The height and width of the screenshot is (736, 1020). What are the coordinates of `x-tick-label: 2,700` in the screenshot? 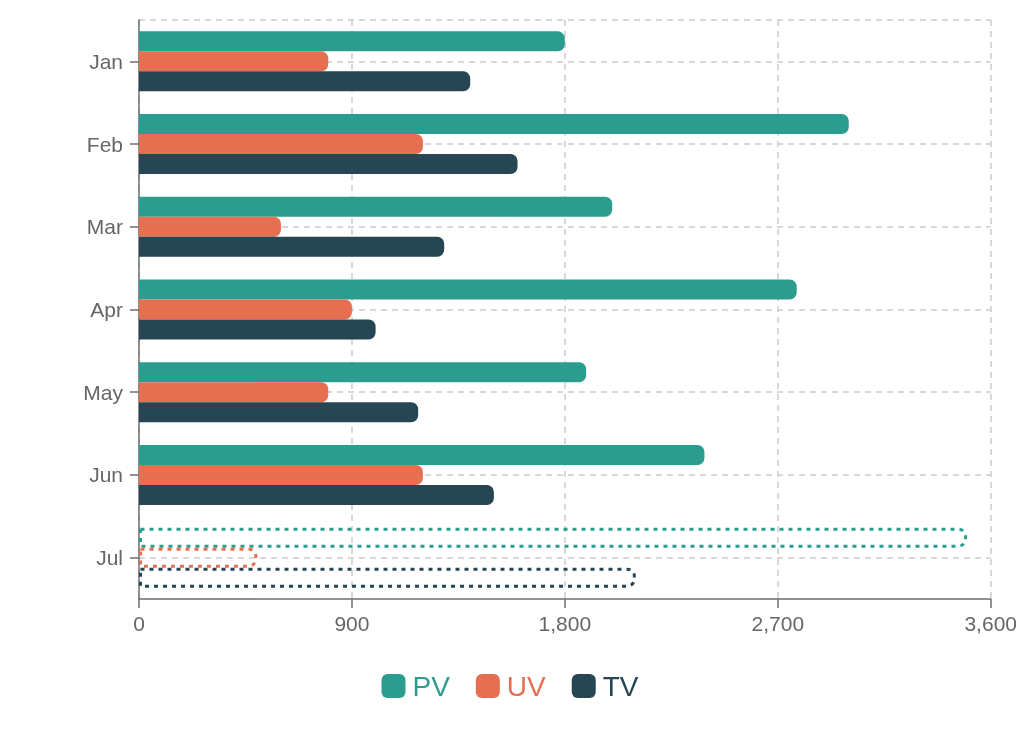 It's located at (778, 623).